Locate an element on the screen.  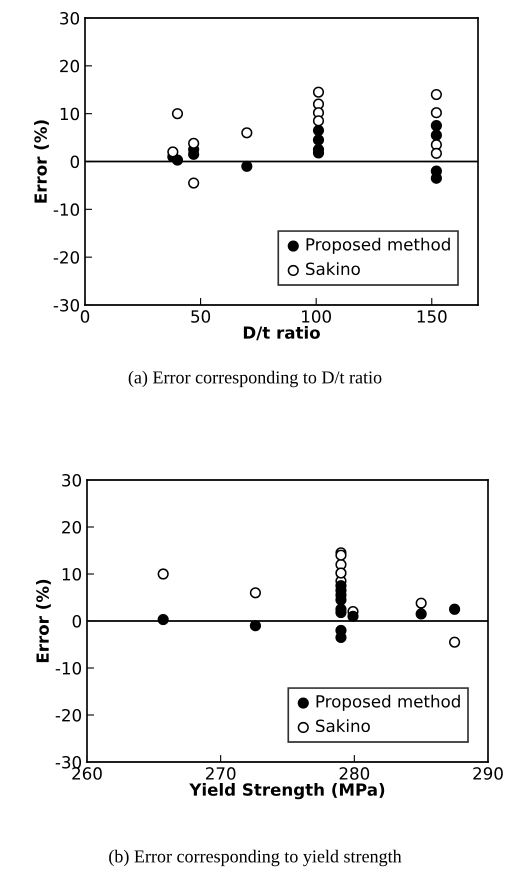
x-axis-title: Yield Strength (MPa) is located at coordinates (286, 791).